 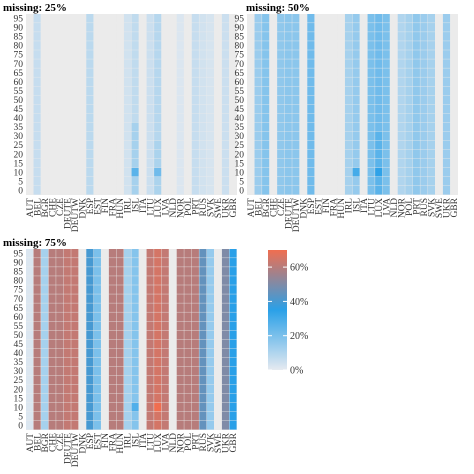 What do you see at coordinates (240, 146) in the screenshot?
I see `y-tick-label: 25` at bounding box center [240, 146].